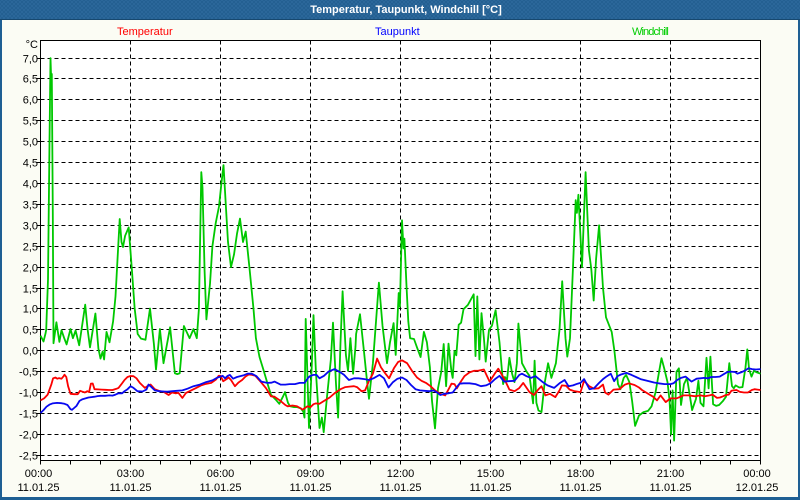 This screenshot has width=800, height=500. Describe the element at coordinates (581, 474) in the screenshot. I see `svg-text: 18:00` at that location.